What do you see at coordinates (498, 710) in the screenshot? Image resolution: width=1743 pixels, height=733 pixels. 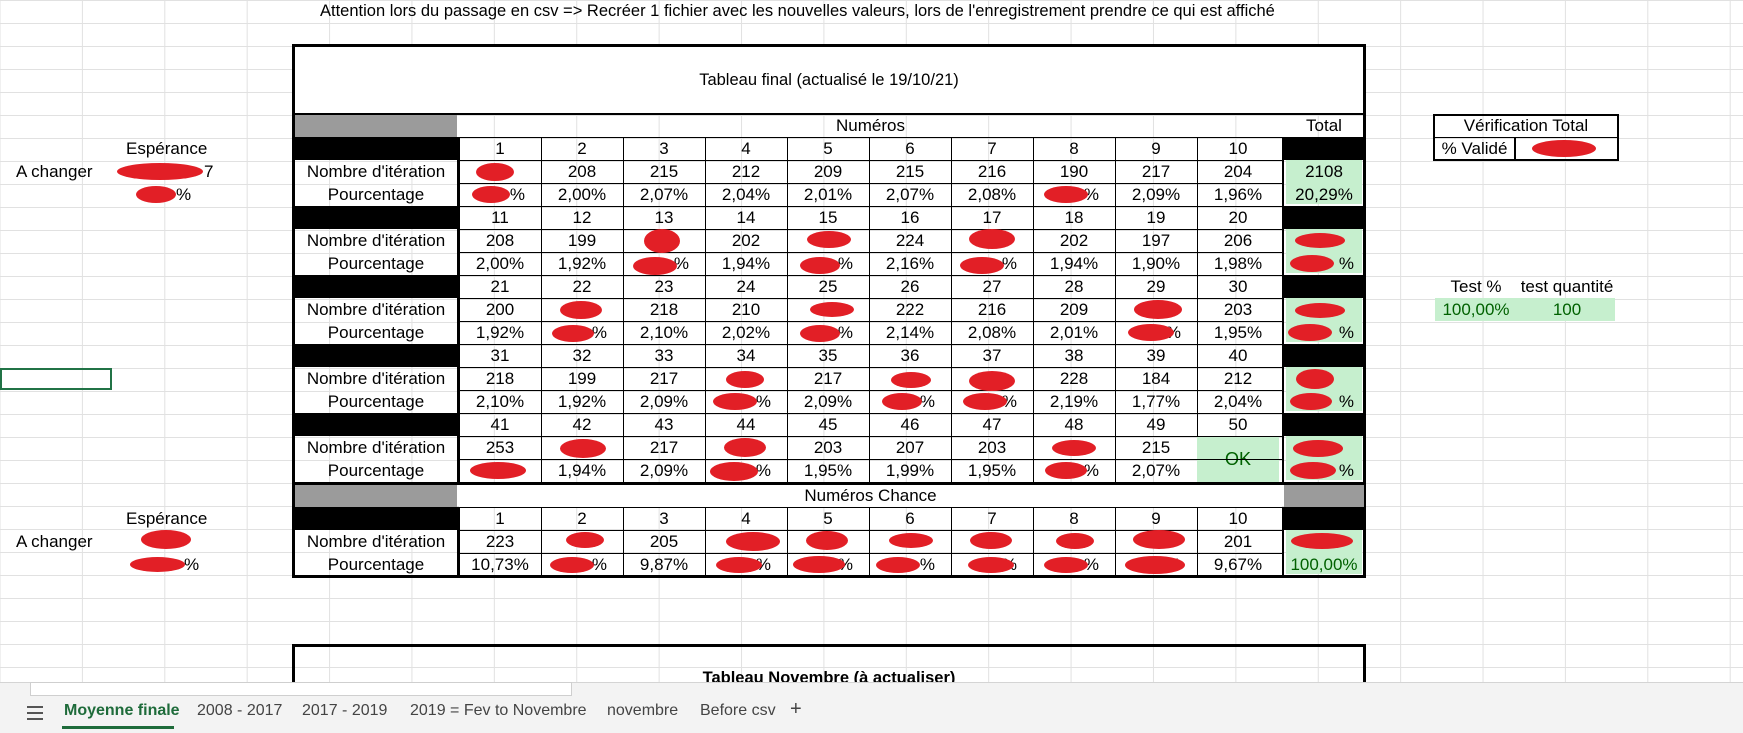 I see `tab-2019-fev-novembre: 2019 = Fev to Novembre` at bounding box center [498, 710].